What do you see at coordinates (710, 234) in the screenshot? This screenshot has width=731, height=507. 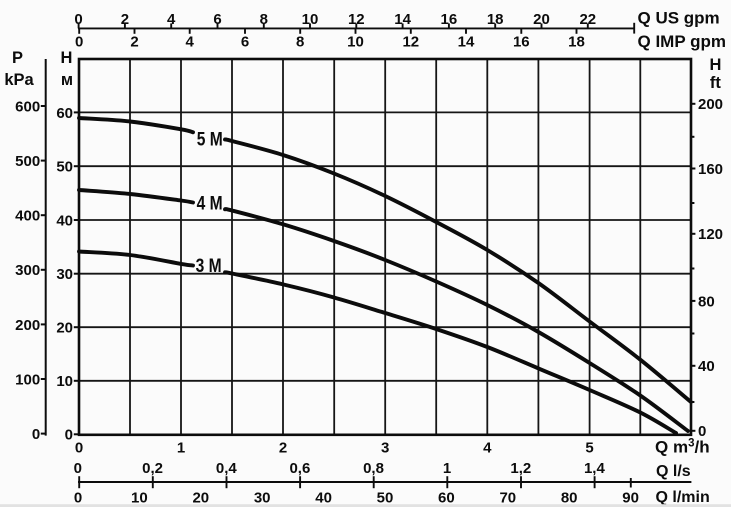 I see `svg-text: 120` at bounding box center [710, 234].